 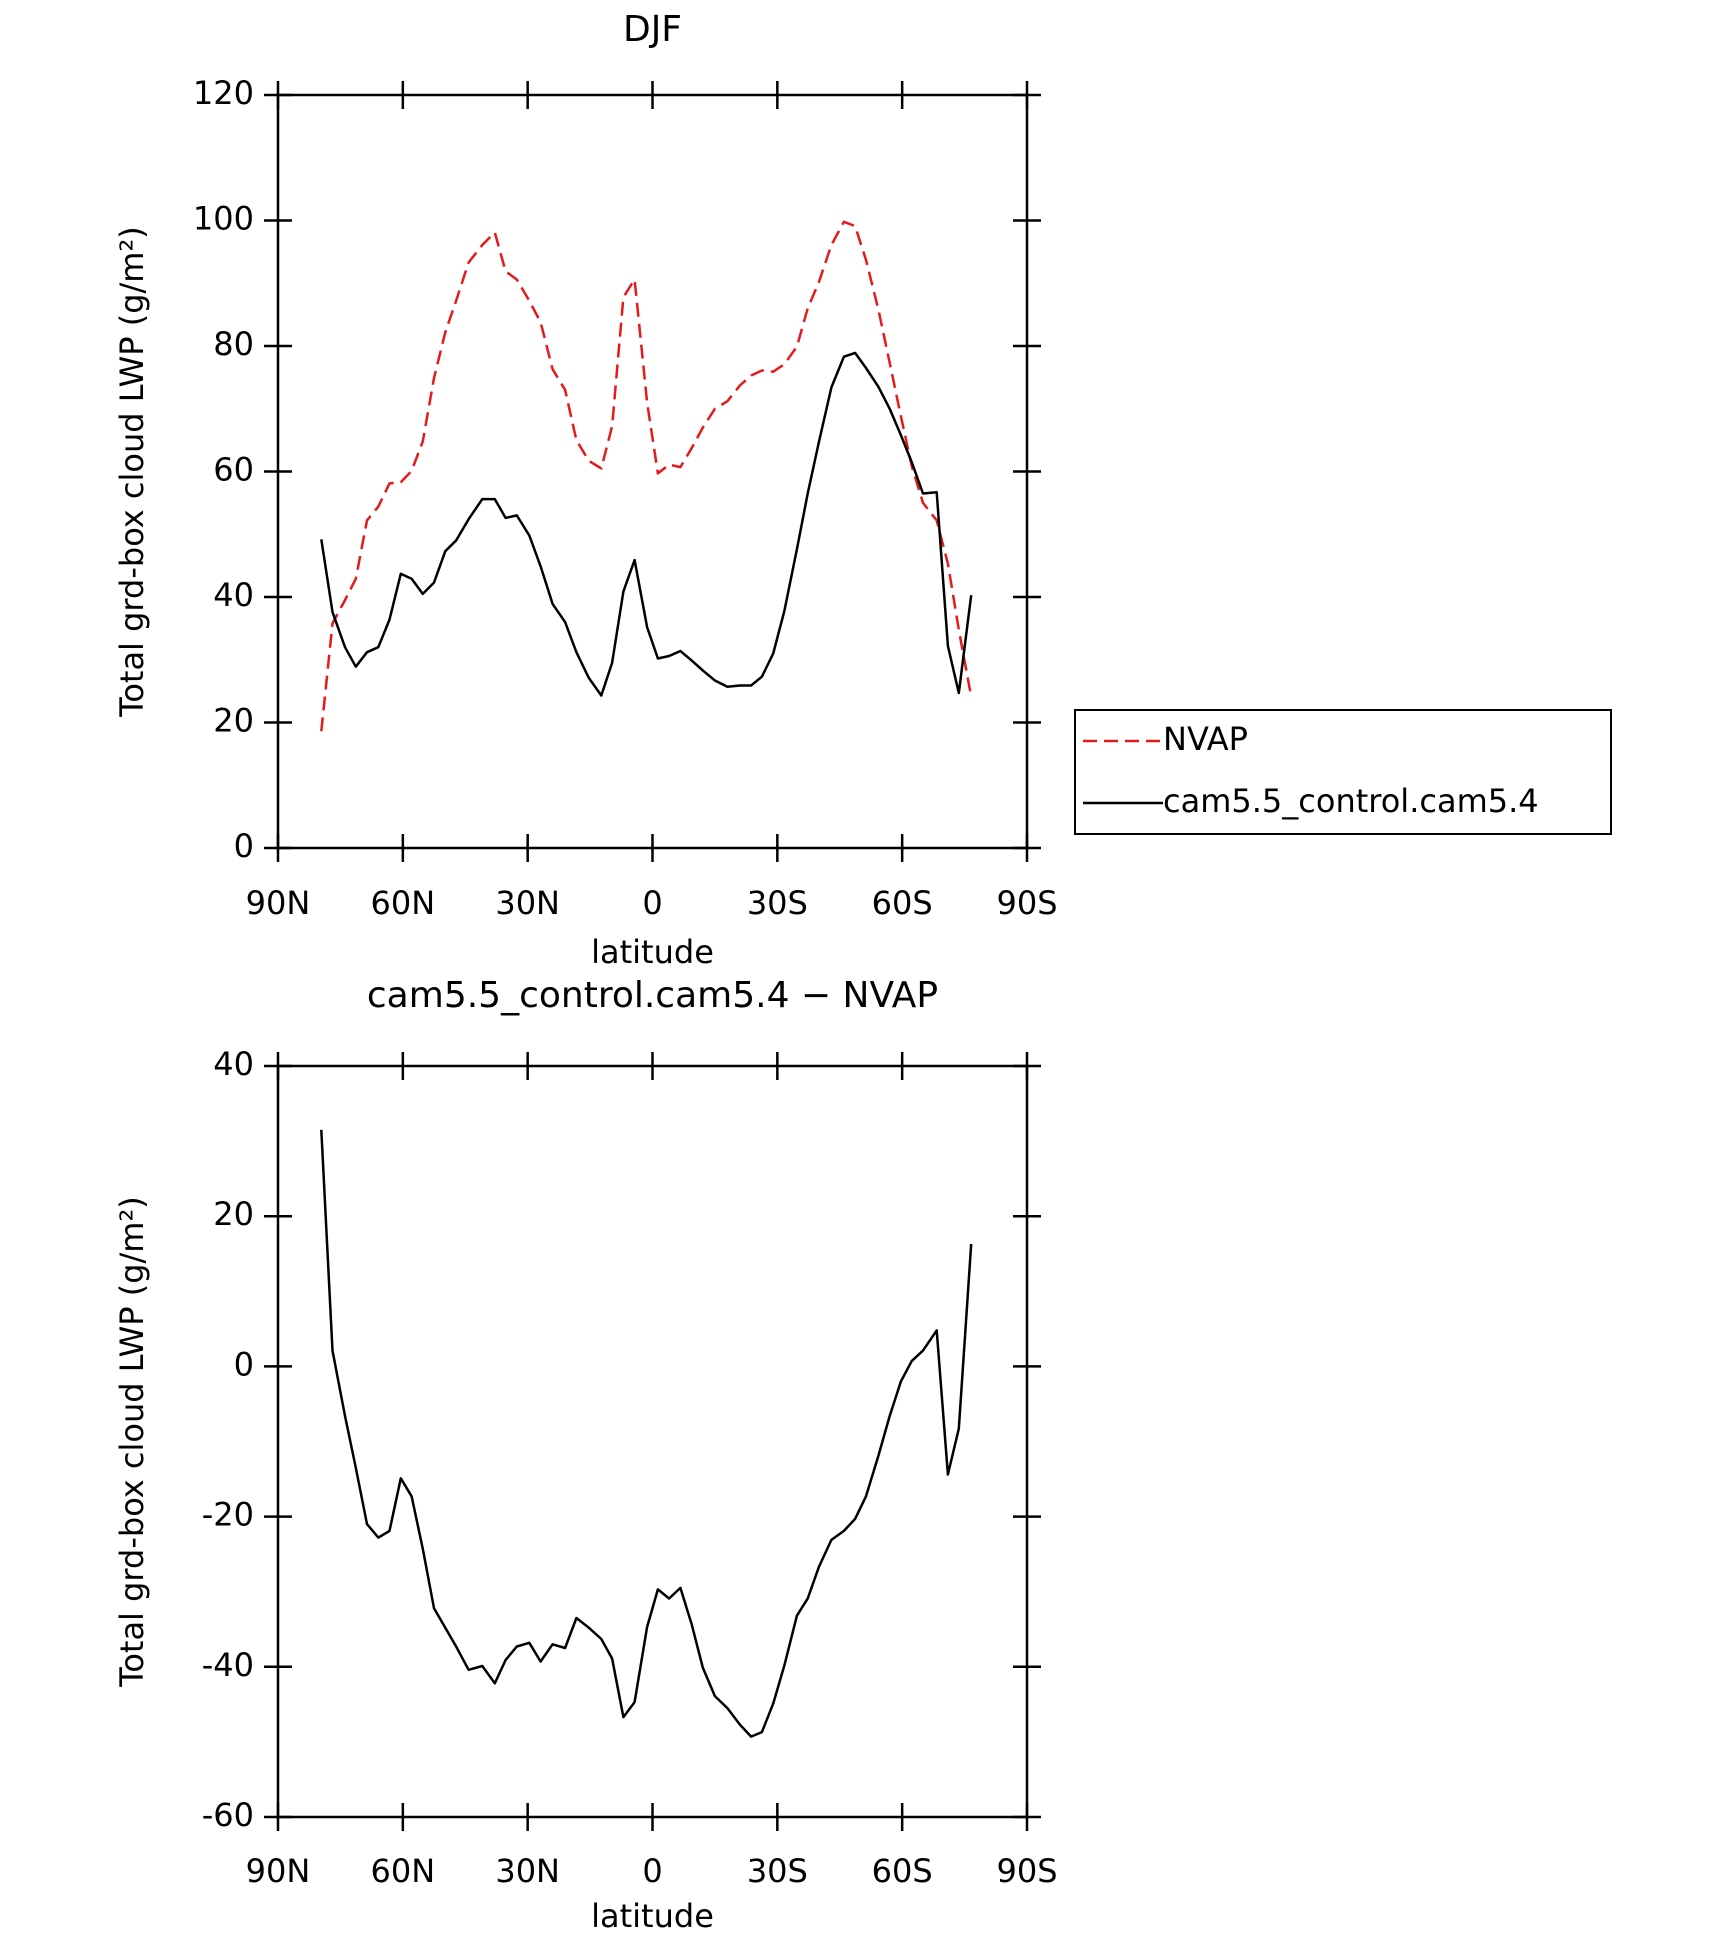 I want to click on y-tick-label: -20, so click(x=228, y=1515).